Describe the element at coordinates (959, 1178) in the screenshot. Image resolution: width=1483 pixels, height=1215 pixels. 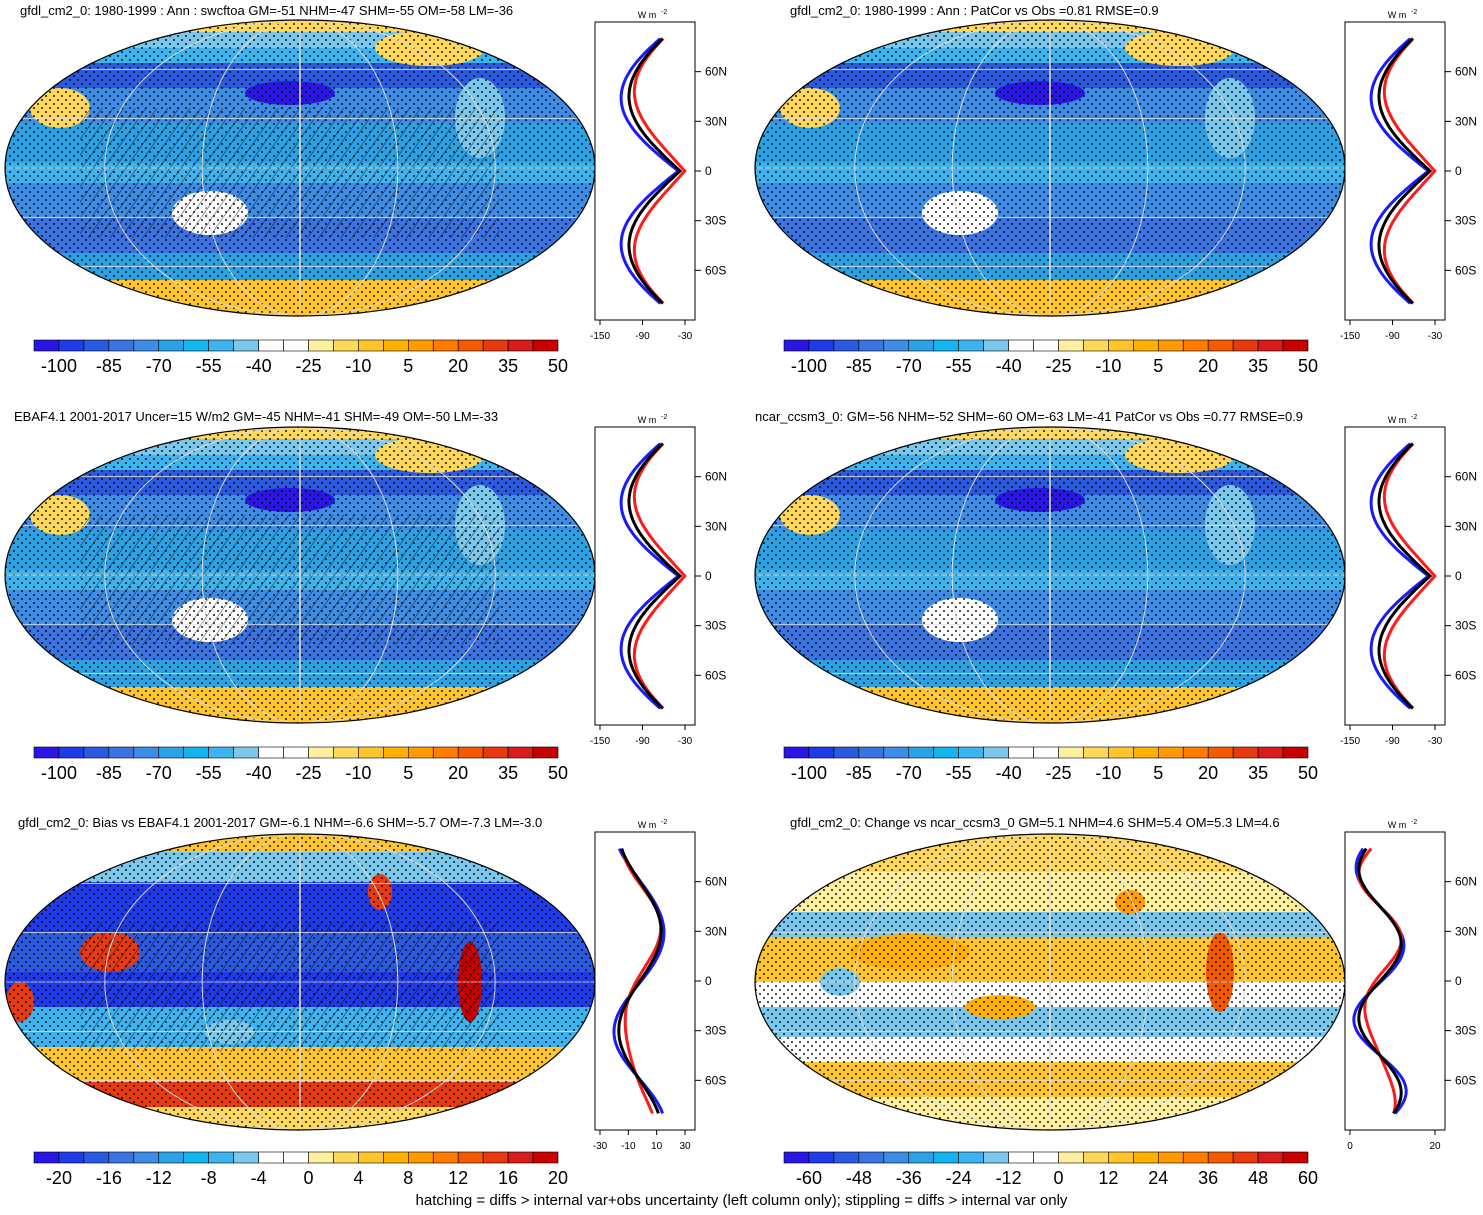
I see `colorbar-tick-label: -24` at that location.